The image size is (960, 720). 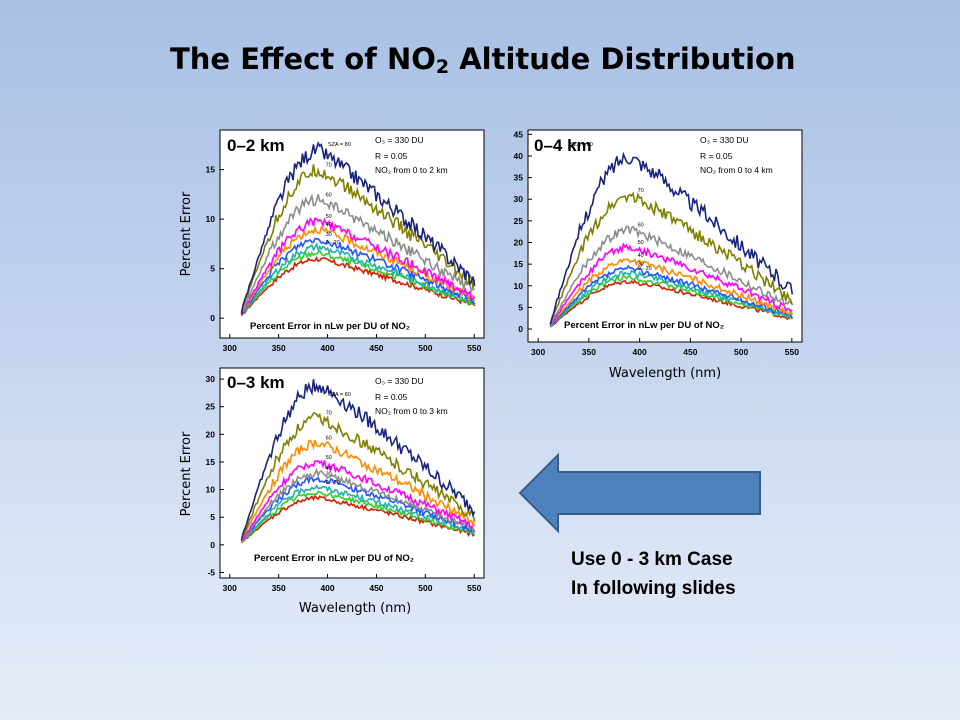 I want to click on panel-label: 0–3 km, so click(x=256, y=382).